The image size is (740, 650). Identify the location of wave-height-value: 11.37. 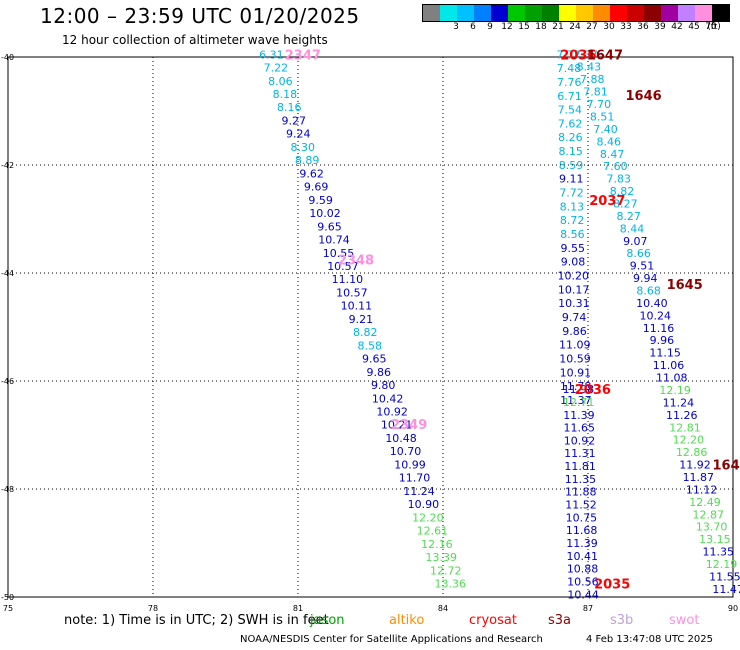
(576, 400).